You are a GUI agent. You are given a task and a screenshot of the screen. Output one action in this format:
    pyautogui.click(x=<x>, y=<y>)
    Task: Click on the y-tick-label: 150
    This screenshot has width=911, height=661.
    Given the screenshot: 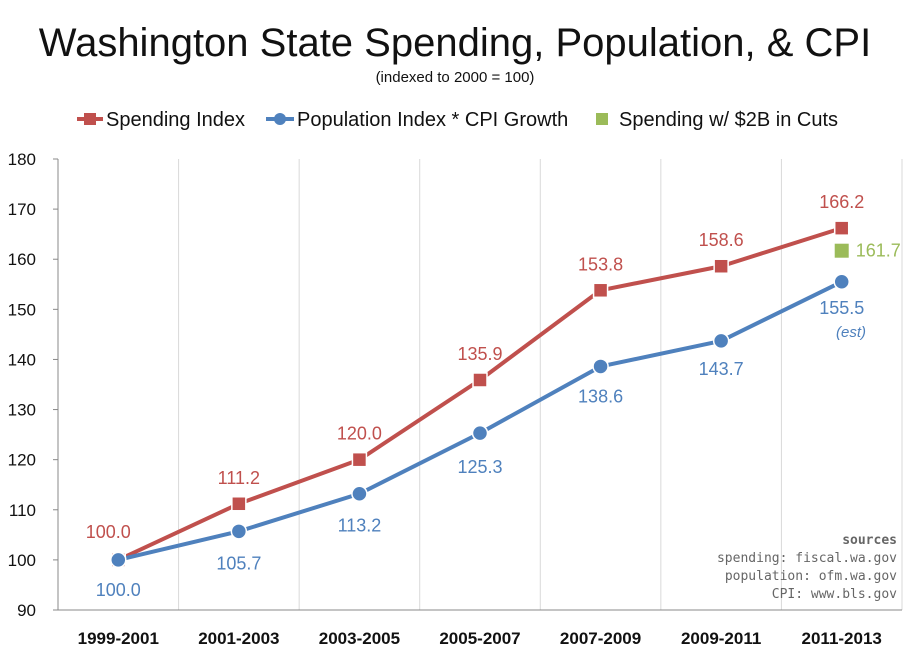 What is the action you would take?
    pyautogui.click(x=22, y=309)
    